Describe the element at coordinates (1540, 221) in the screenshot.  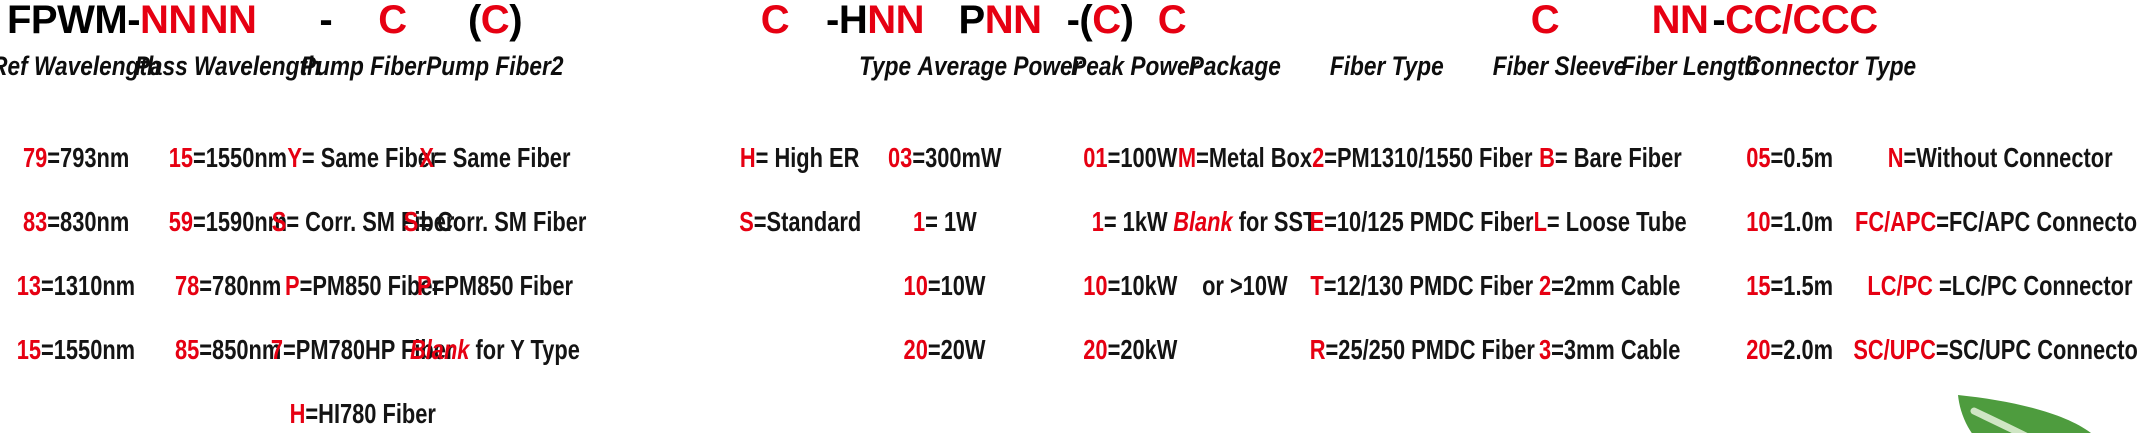
I see `option-code: L` at that location.